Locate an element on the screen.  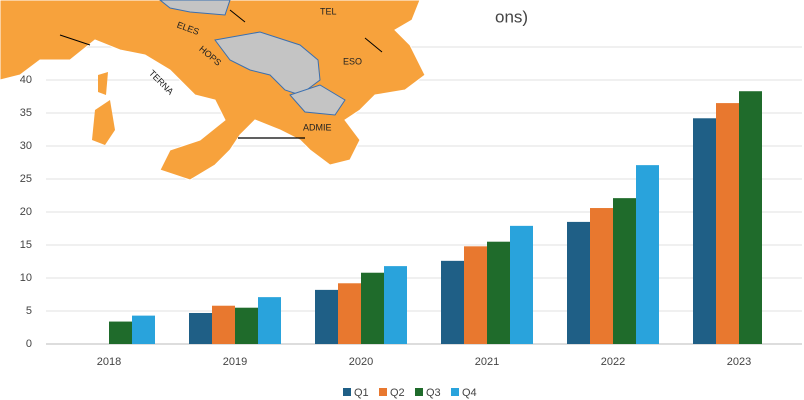
map-label: ESO is located at coordinates (352, 61).